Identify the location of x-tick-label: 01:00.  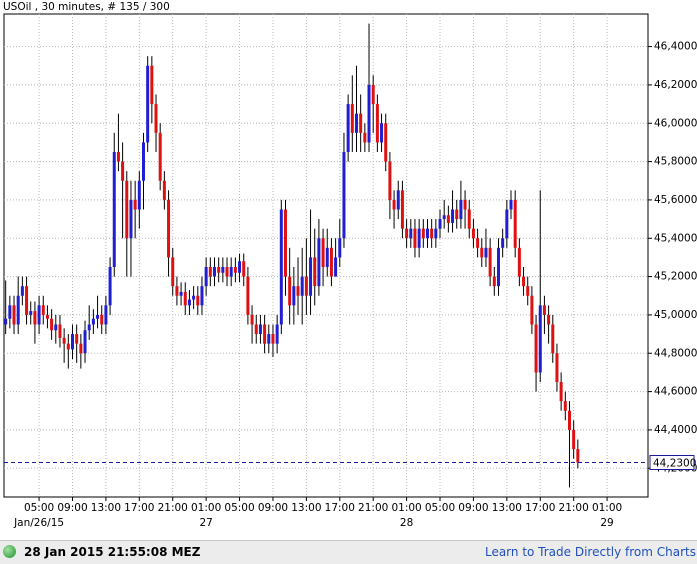
(406, 508).